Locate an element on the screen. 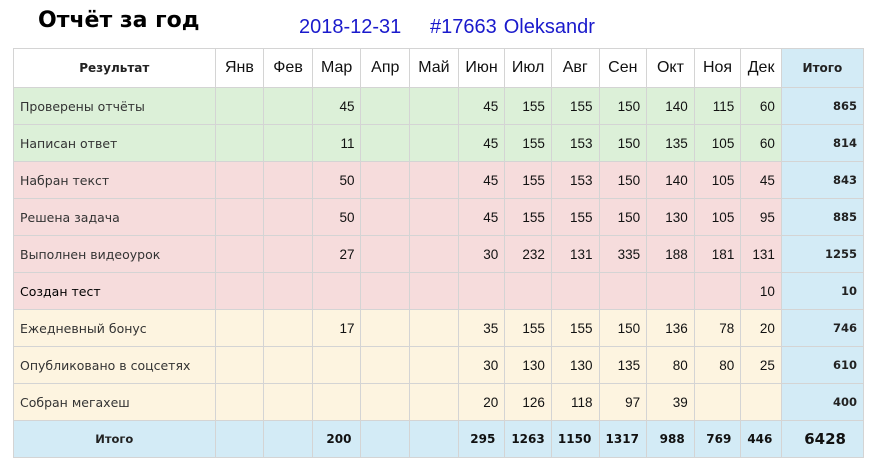 Image resolution: width=871 pixels, height=465 pixels. row-label: Проверены отчёты is located at coordinates (114, 106).